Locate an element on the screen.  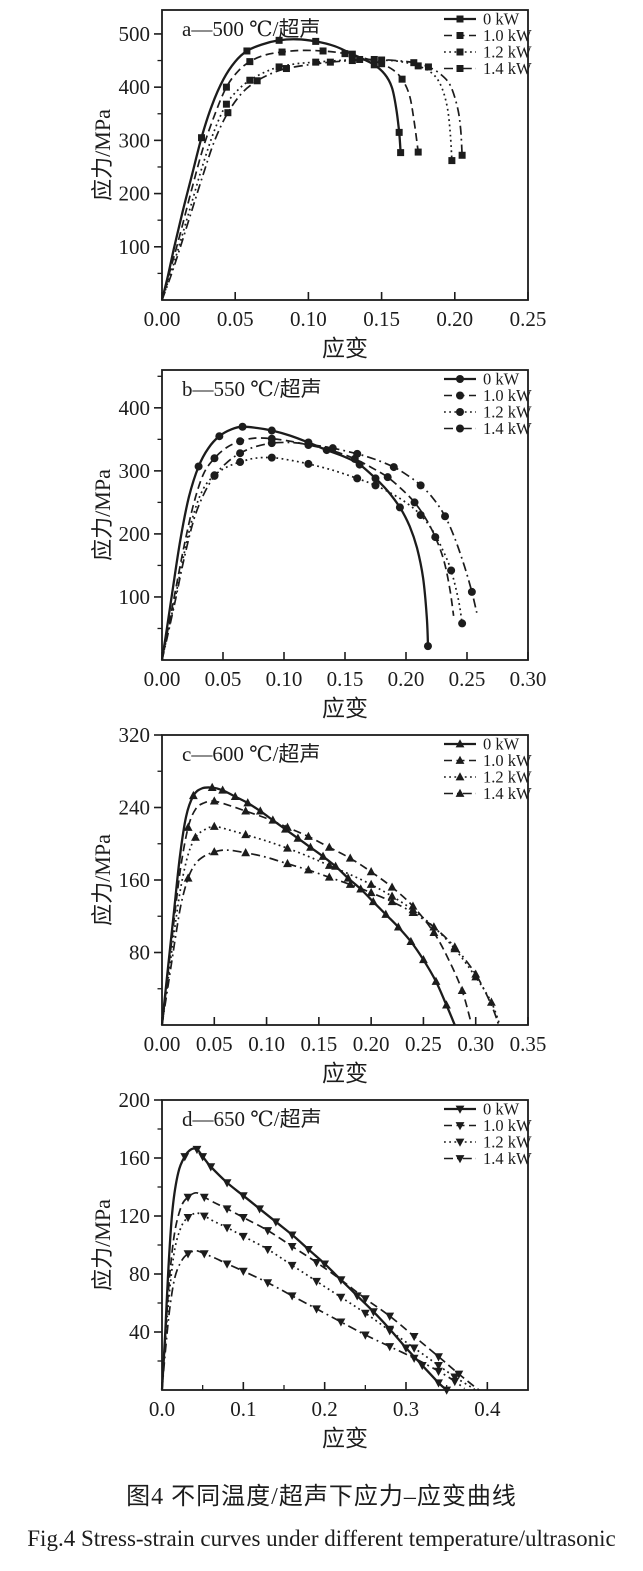
y-axis-ticks: 40 80 120 160 200 is located at coordinates (140, 1226).